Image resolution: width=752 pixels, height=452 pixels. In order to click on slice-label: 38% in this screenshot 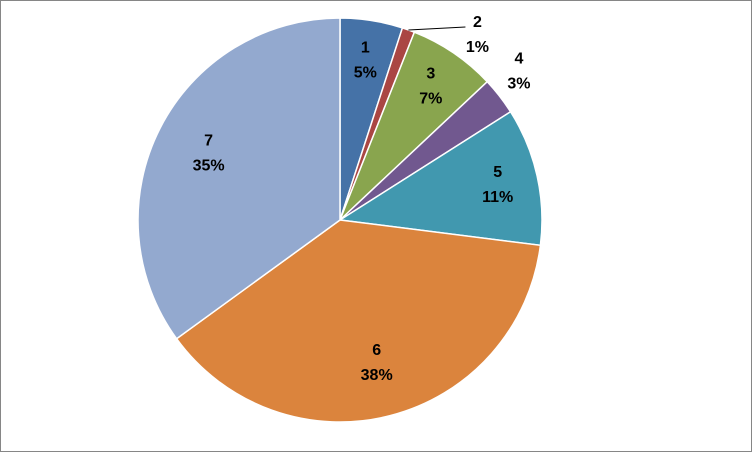, I will do `click(377, 375)`.